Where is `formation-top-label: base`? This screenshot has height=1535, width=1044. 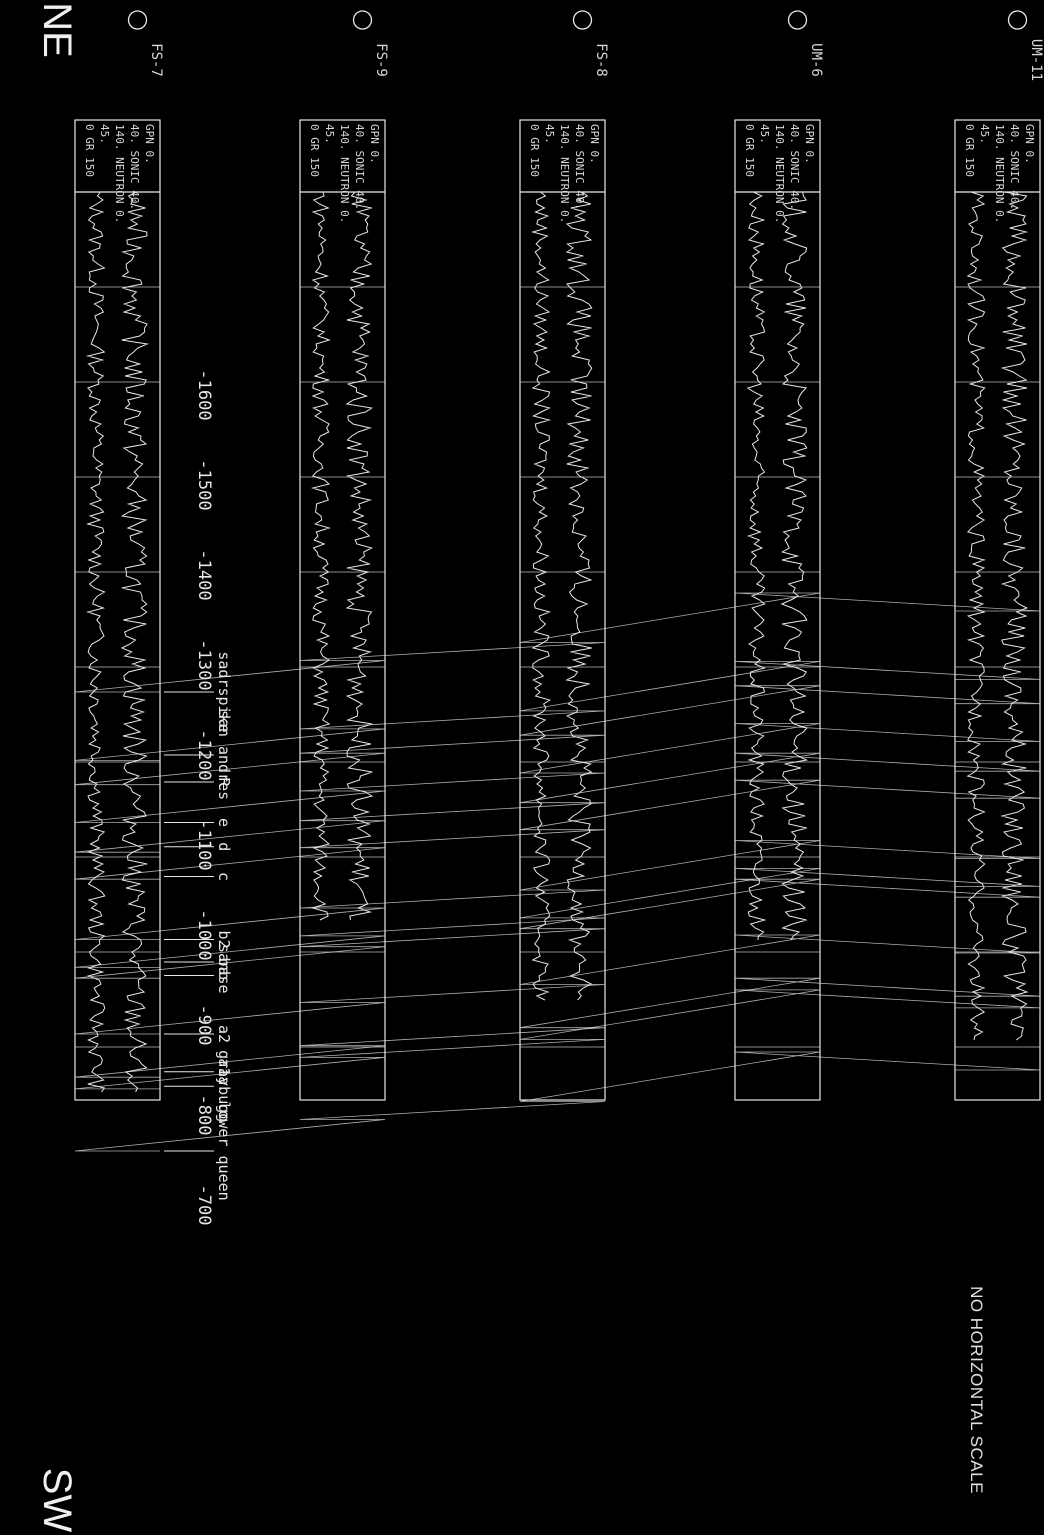 formation-top-label: base is located at coordinates (224, 975).